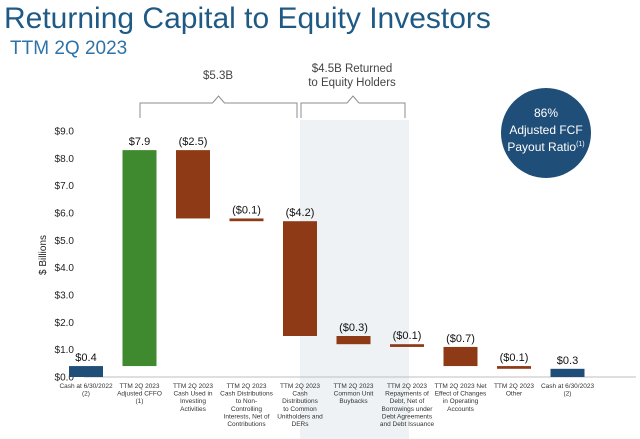 The image size is (640, 439). What do you see at coordinates (247, 18) in the screenshot?
I see `page-title: Returning Capital to Equity Investors` at bounding box center [247, 18].